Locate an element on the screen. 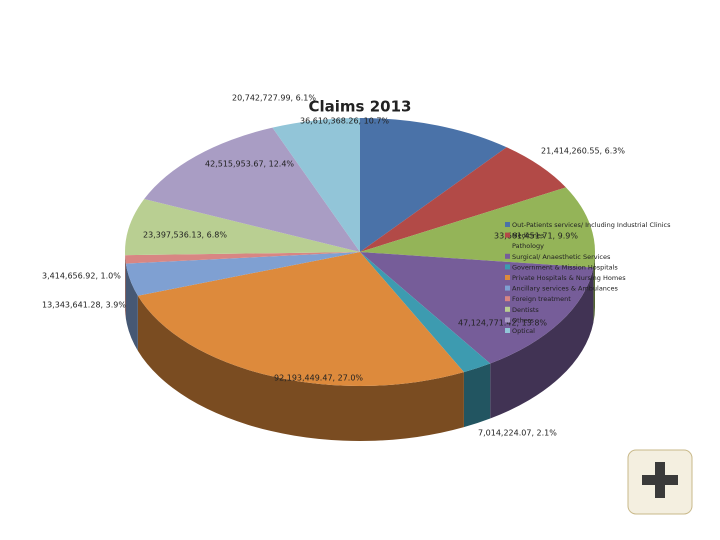 This screenshot has width=720, height=540. legend-label: Government & Mission Hospitals is located at coordinates (565, 267).